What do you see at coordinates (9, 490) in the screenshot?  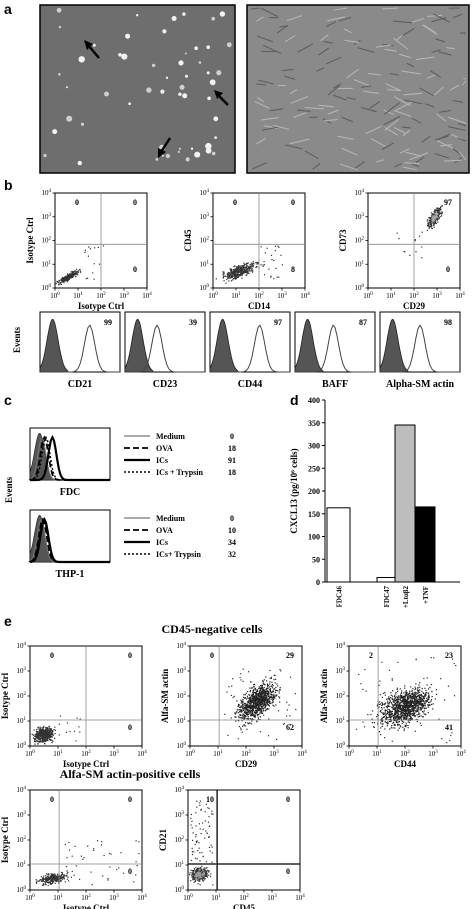 I see `y-axis-label: Events` at bounding box center [9, 490].